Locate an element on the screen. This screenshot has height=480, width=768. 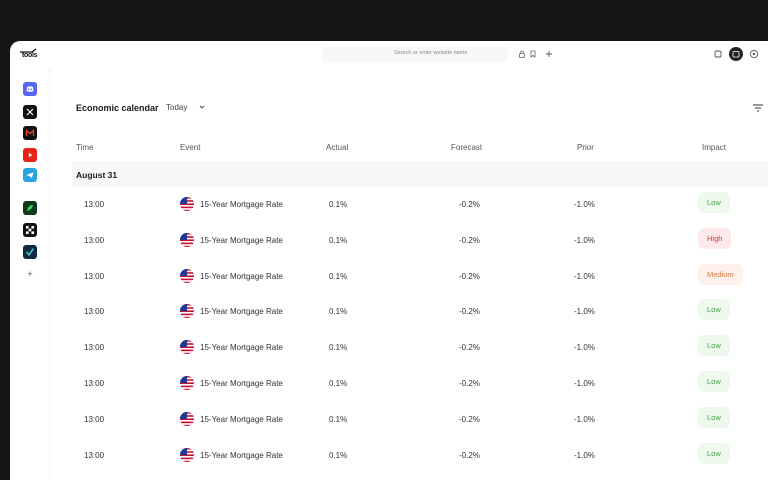
x-logo-icon is located at coordinates (30, 112).